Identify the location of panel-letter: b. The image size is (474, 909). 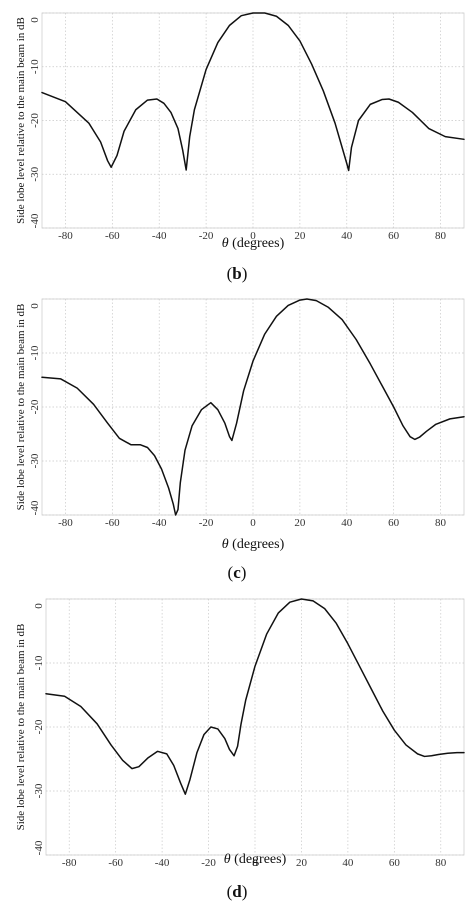
(236, 273).